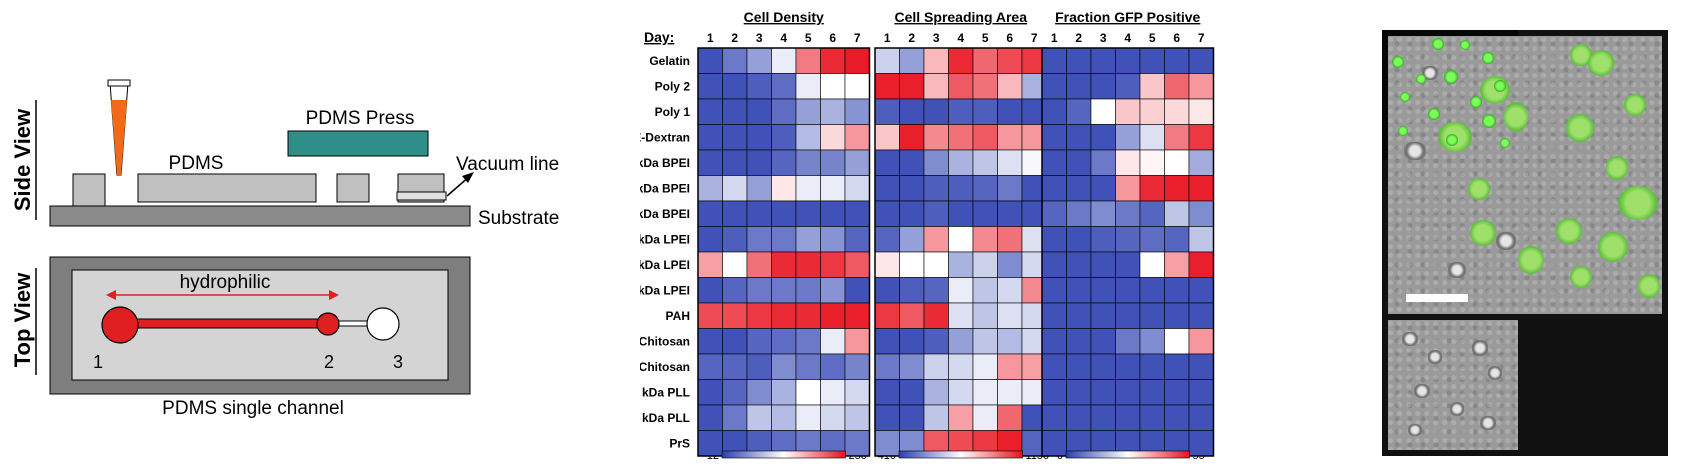 This screenshot has width=1683, height=471. What do you see at coordinates (329, 362) in the screenshot?
I see `port-label-2: 2` at bounding box center [329, 362].